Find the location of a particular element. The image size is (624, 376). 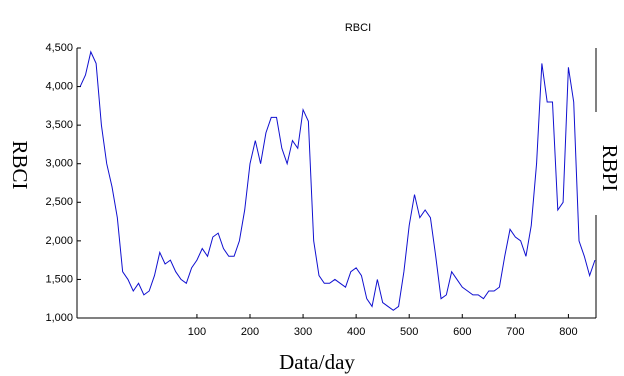

x-tick-label: 400 is located at coordinates (356, 332).